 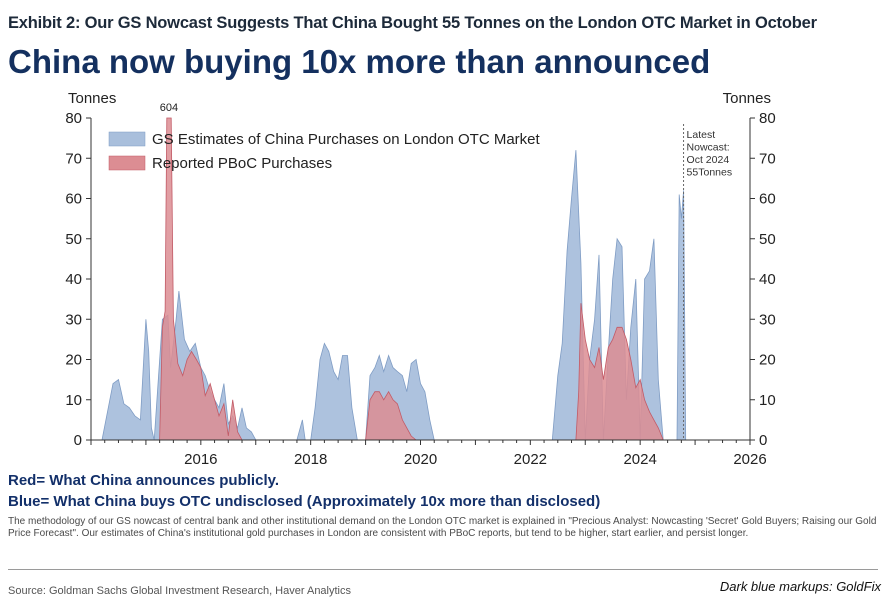 I want to click on nowcast-label-line: Latest, so click(x=701, y=135).